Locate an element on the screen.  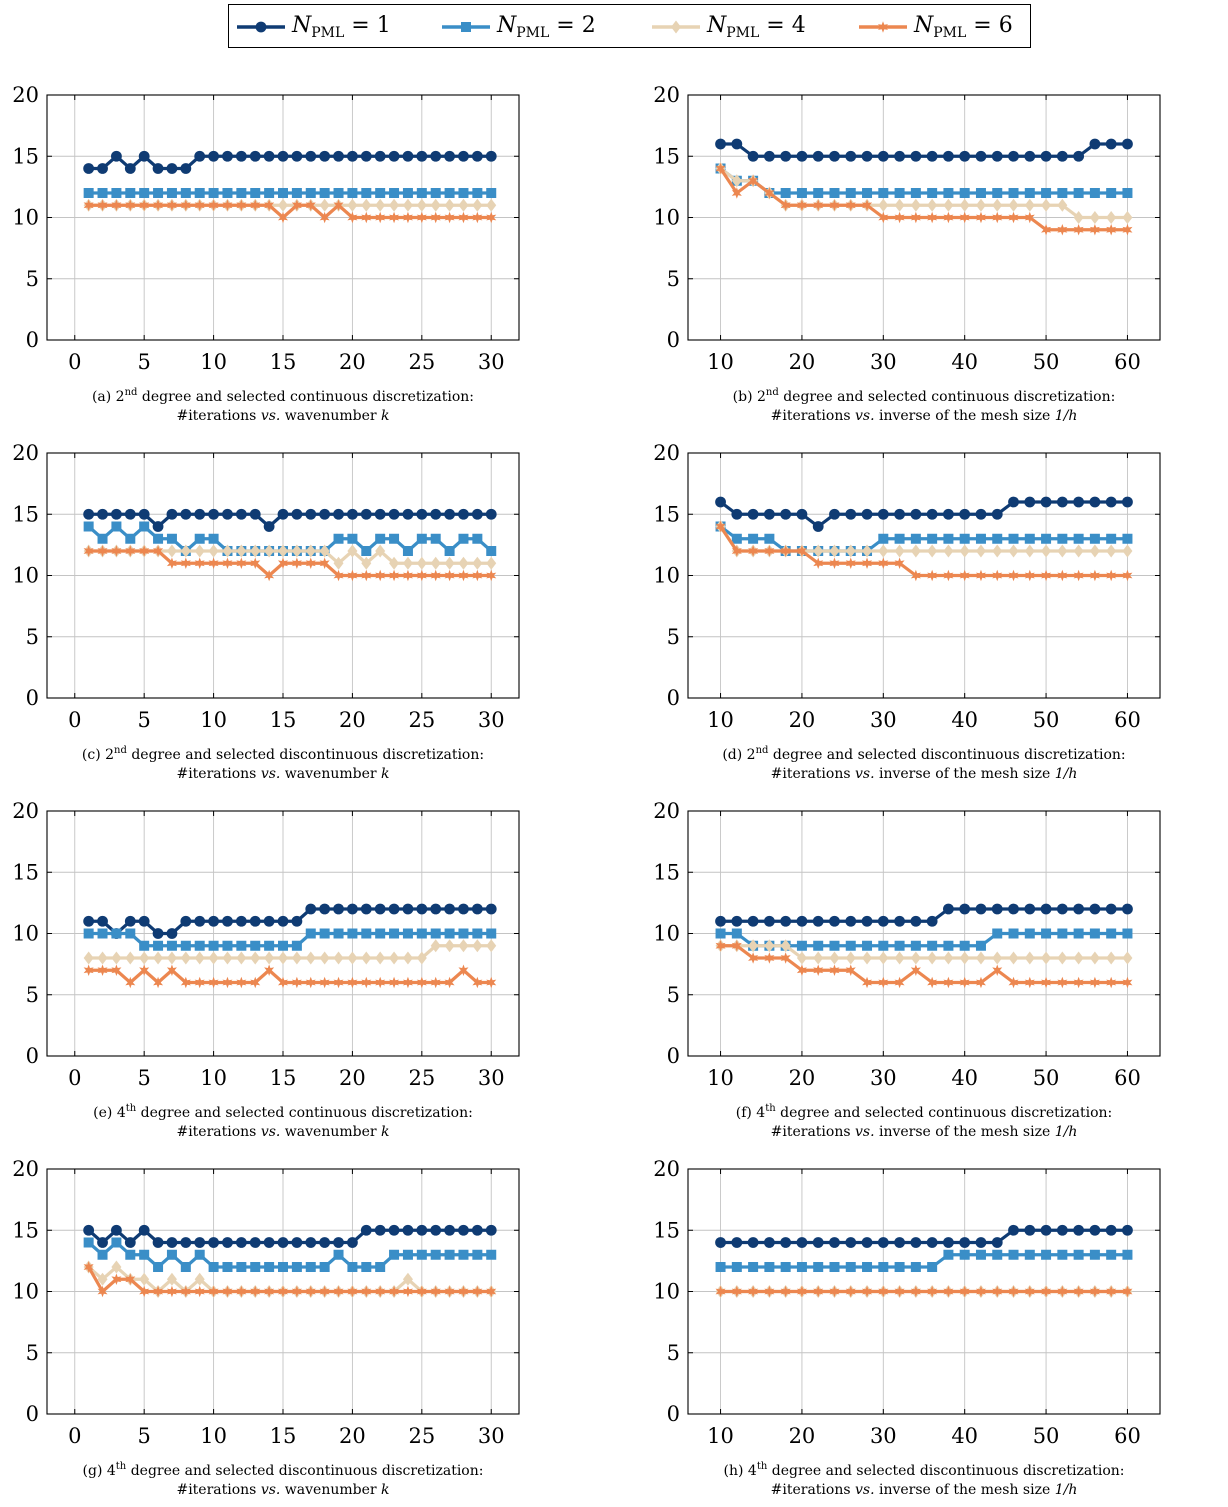
caption-label: (d) 2 is located at coordinates (739, 755).